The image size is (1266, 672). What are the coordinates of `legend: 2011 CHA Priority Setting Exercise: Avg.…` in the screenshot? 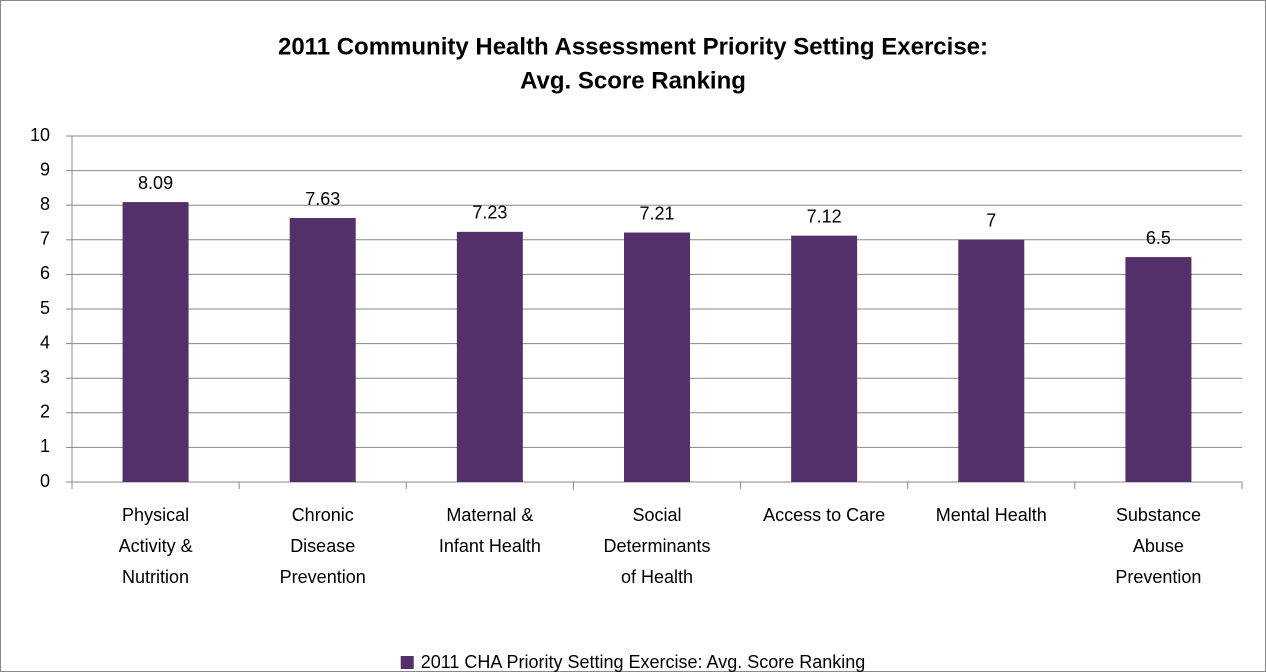 It's located at (633, 662).